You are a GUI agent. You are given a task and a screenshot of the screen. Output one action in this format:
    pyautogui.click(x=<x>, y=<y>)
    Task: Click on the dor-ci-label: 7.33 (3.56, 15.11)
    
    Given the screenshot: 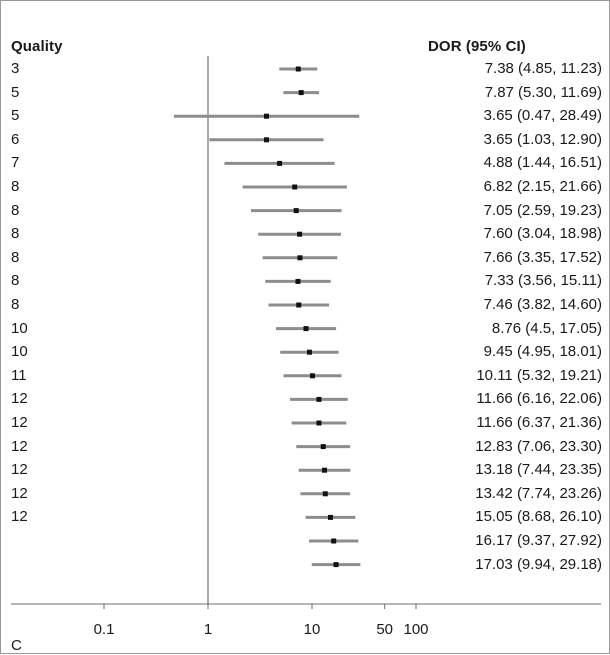 What is the action you would take?
    pyautogui.click(x=543, y=281)
    